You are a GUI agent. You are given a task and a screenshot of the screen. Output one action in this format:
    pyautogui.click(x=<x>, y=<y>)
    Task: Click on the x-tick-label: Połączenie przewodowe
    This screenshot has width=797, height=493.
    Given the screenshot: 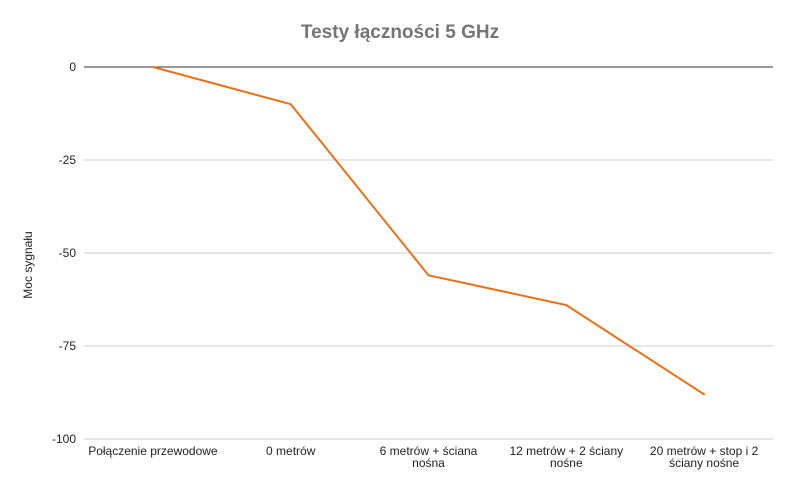 What is the action you would take?
    pyautogui.click(x=153, y=451)
    